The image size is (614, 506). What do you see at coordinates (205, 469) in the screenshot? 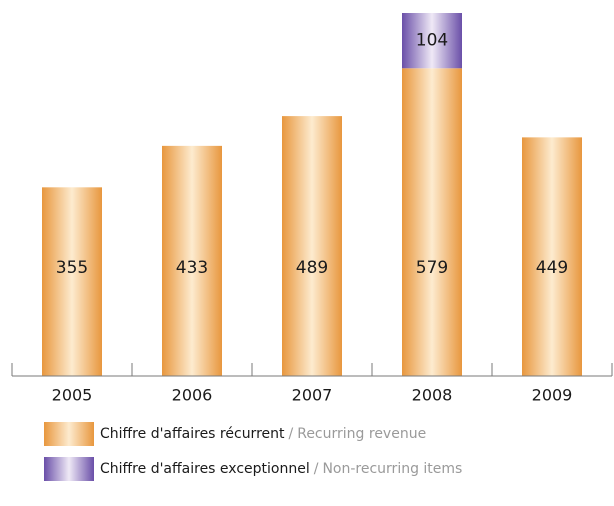
I see `legend-label-fr: Chiffre d'affaires exceptionnel` at bounding box center [205, 469].